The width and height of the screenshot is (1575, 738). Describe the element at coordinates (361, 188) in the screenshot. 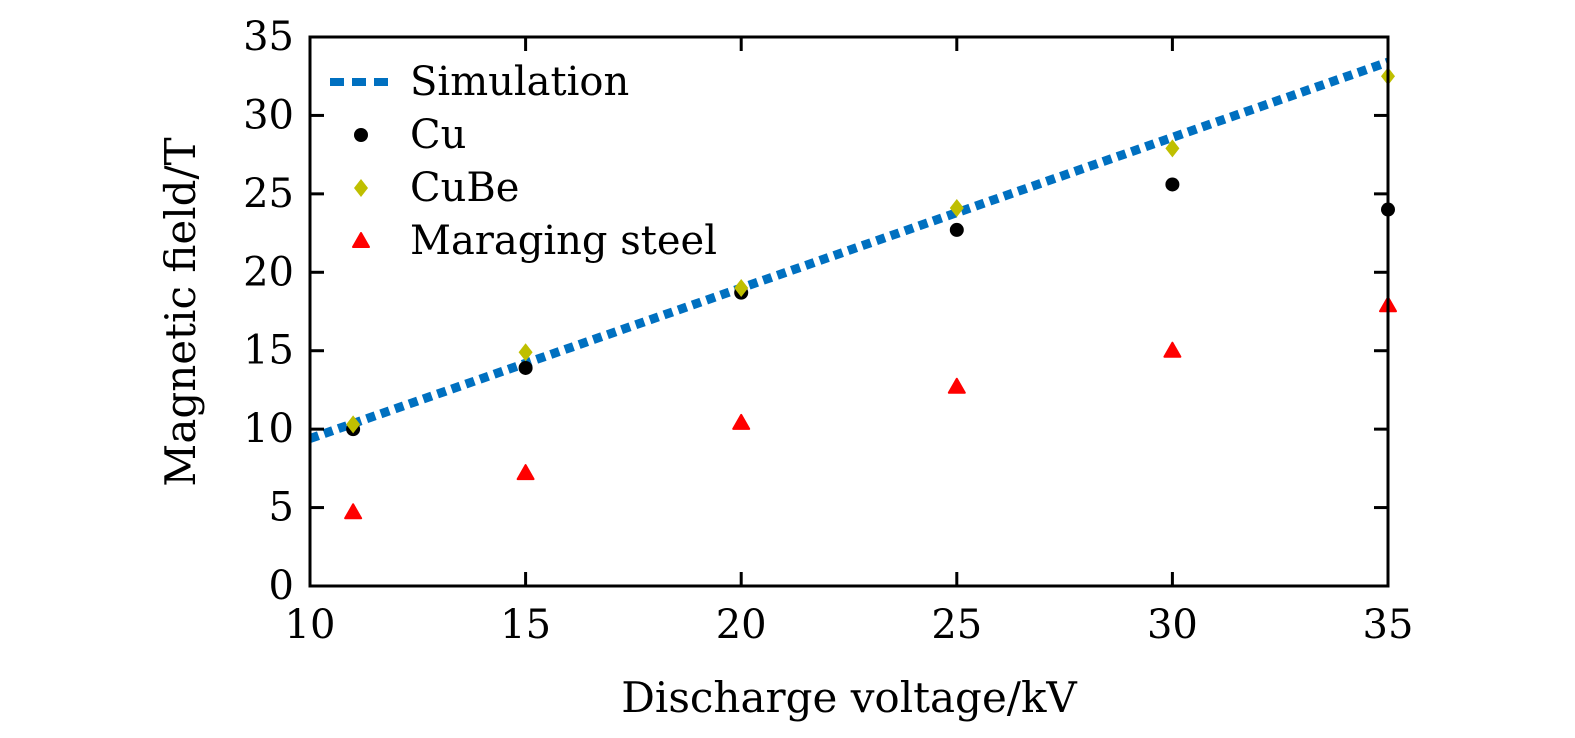

I see `legend-cube-marker` at that location.